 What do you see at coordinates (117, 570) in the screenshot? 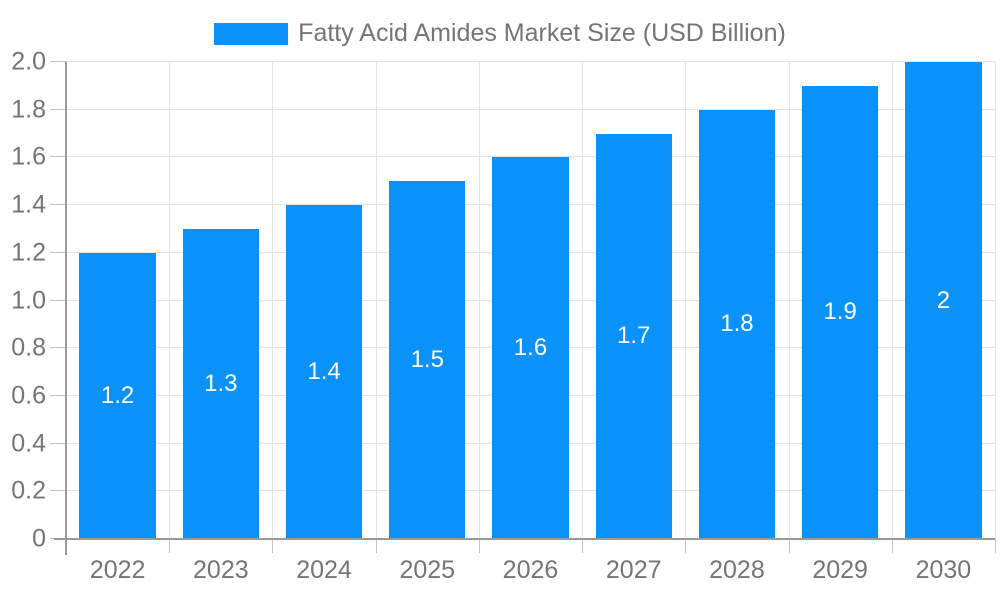
I see `x-tick-label: 2022` at bounding box center [117, 570].